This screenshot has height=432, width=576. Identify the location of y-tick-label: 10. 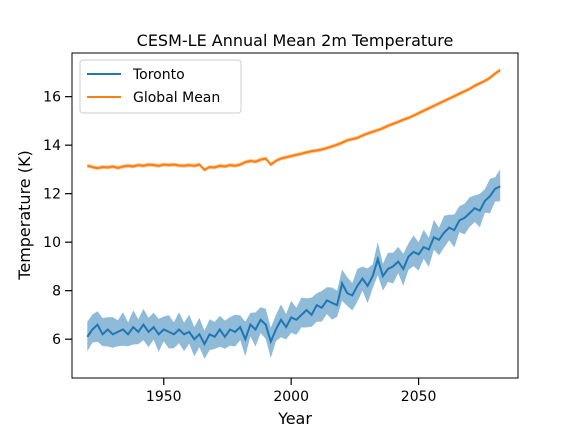
(52, 243).